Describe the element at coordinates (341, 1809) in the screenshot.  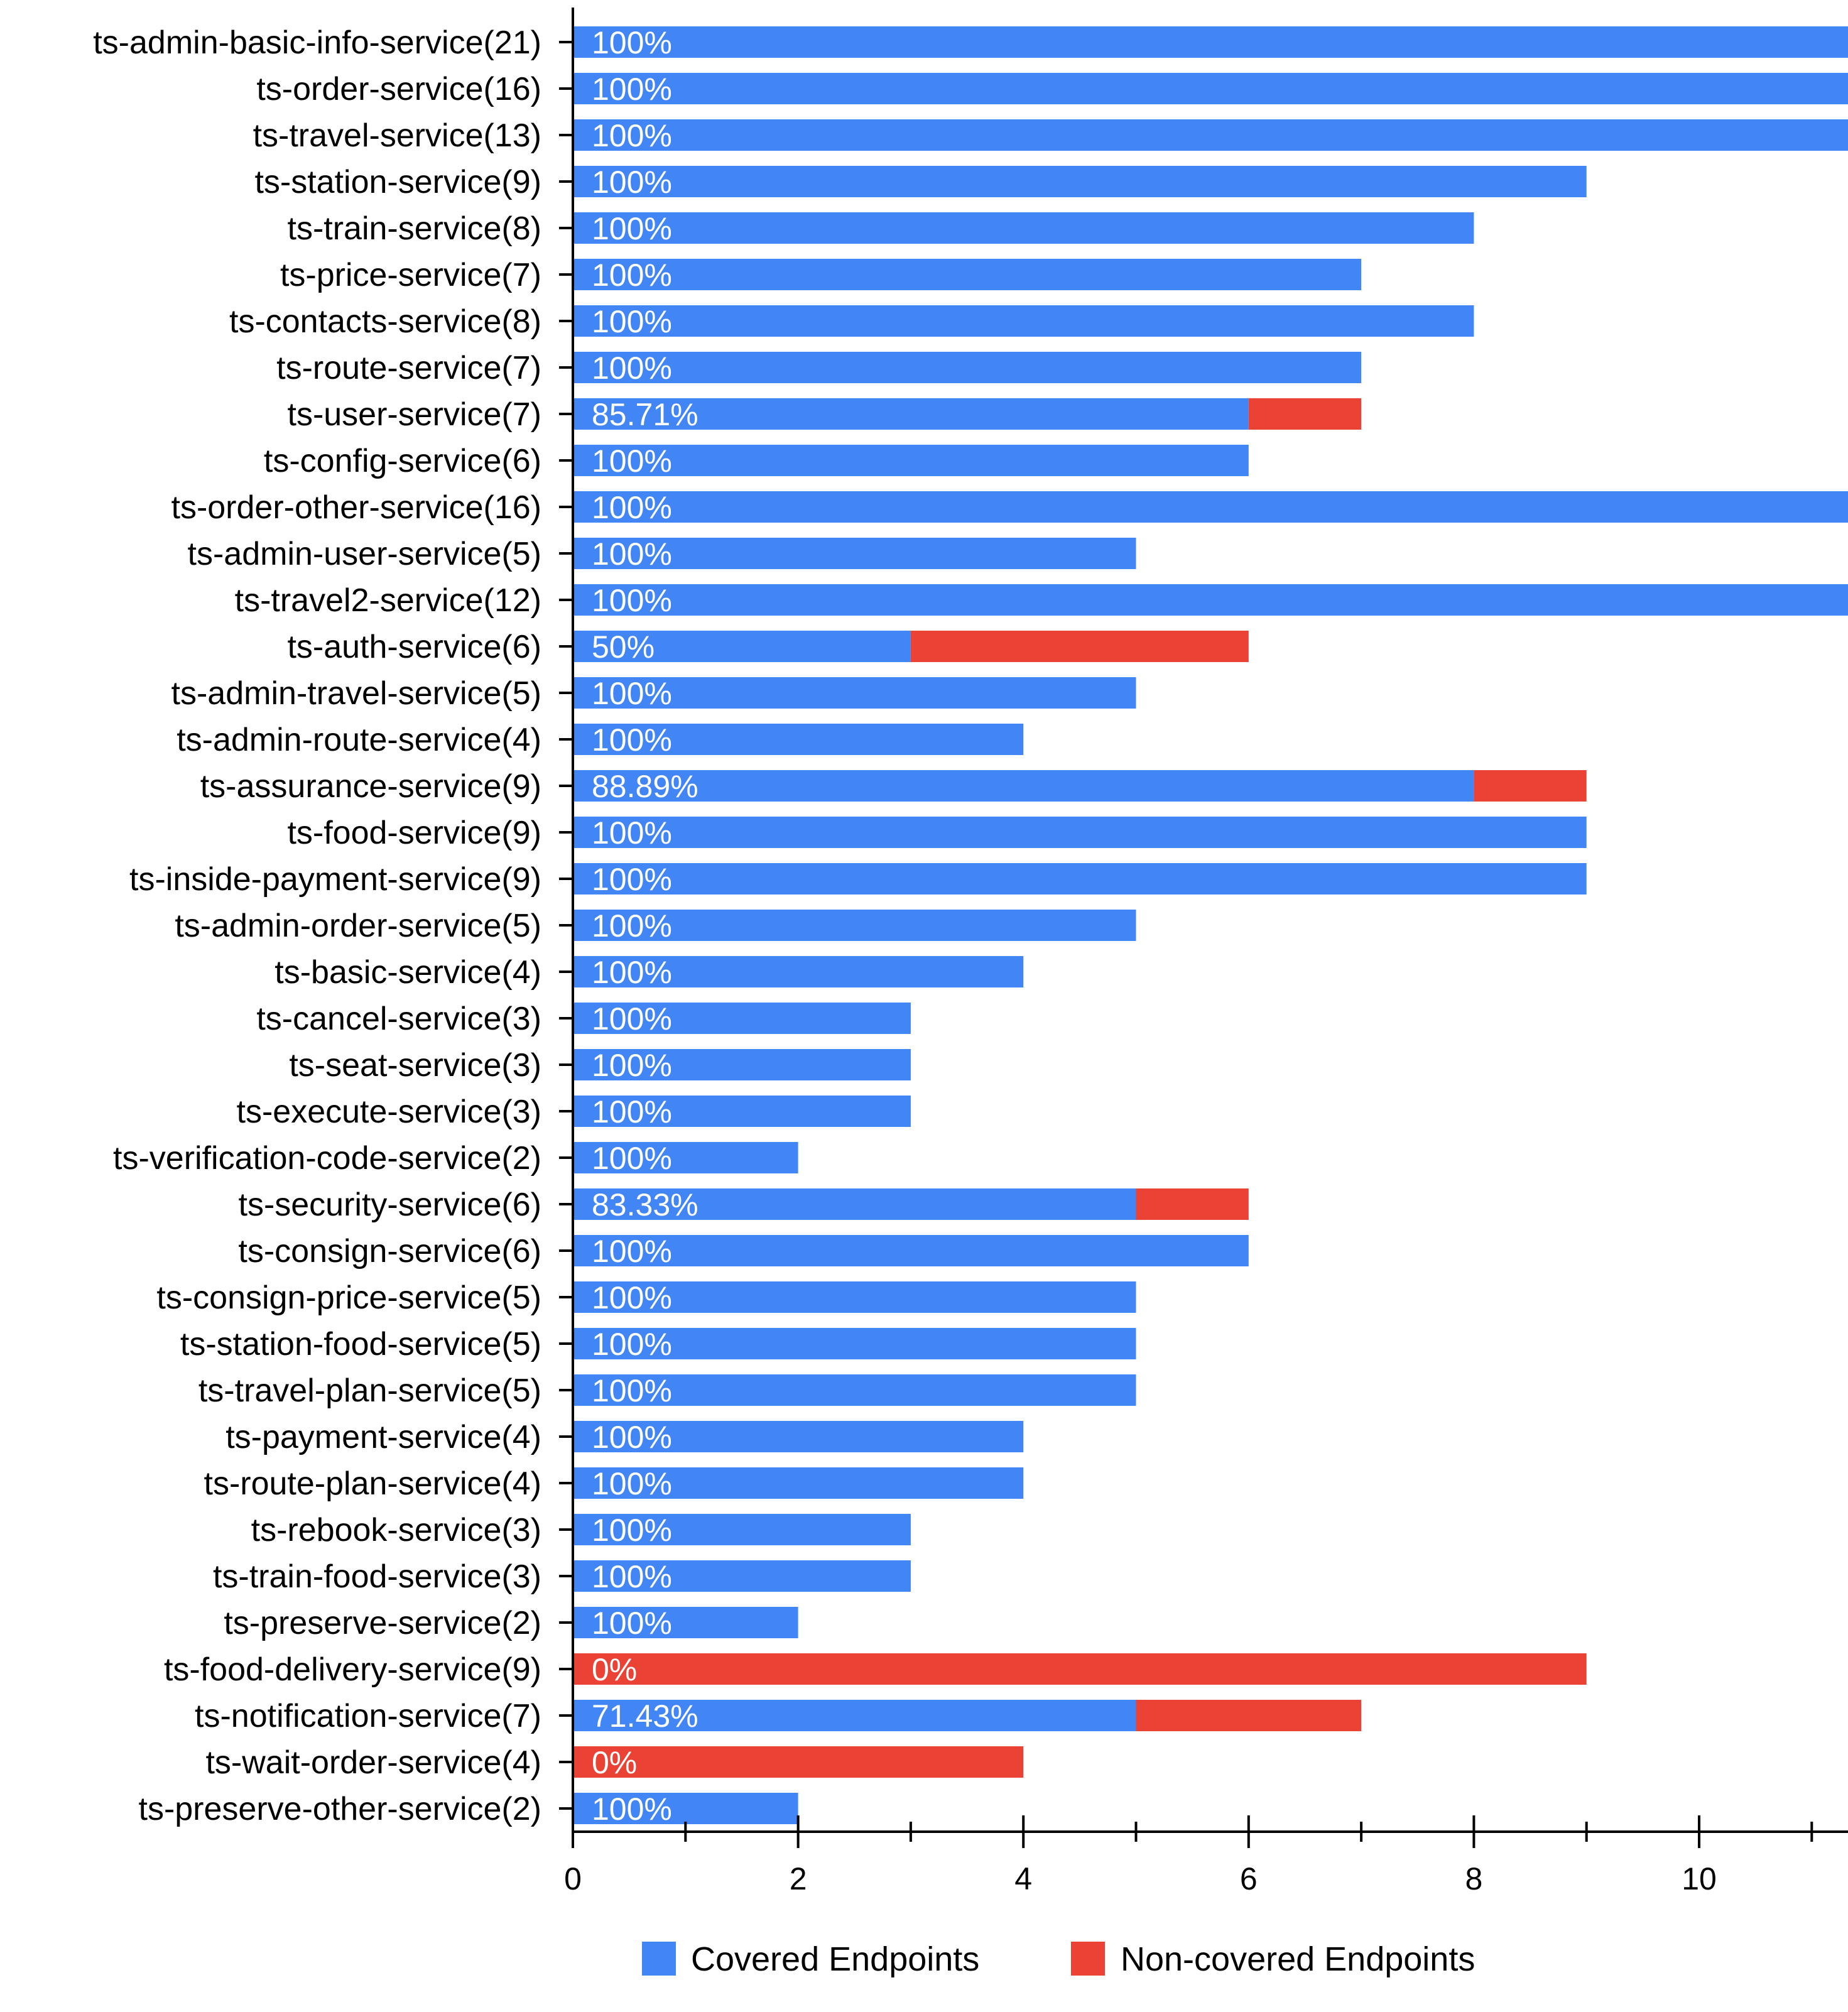
I see `category-label: ts-preserve-other-service(2)` at that location.